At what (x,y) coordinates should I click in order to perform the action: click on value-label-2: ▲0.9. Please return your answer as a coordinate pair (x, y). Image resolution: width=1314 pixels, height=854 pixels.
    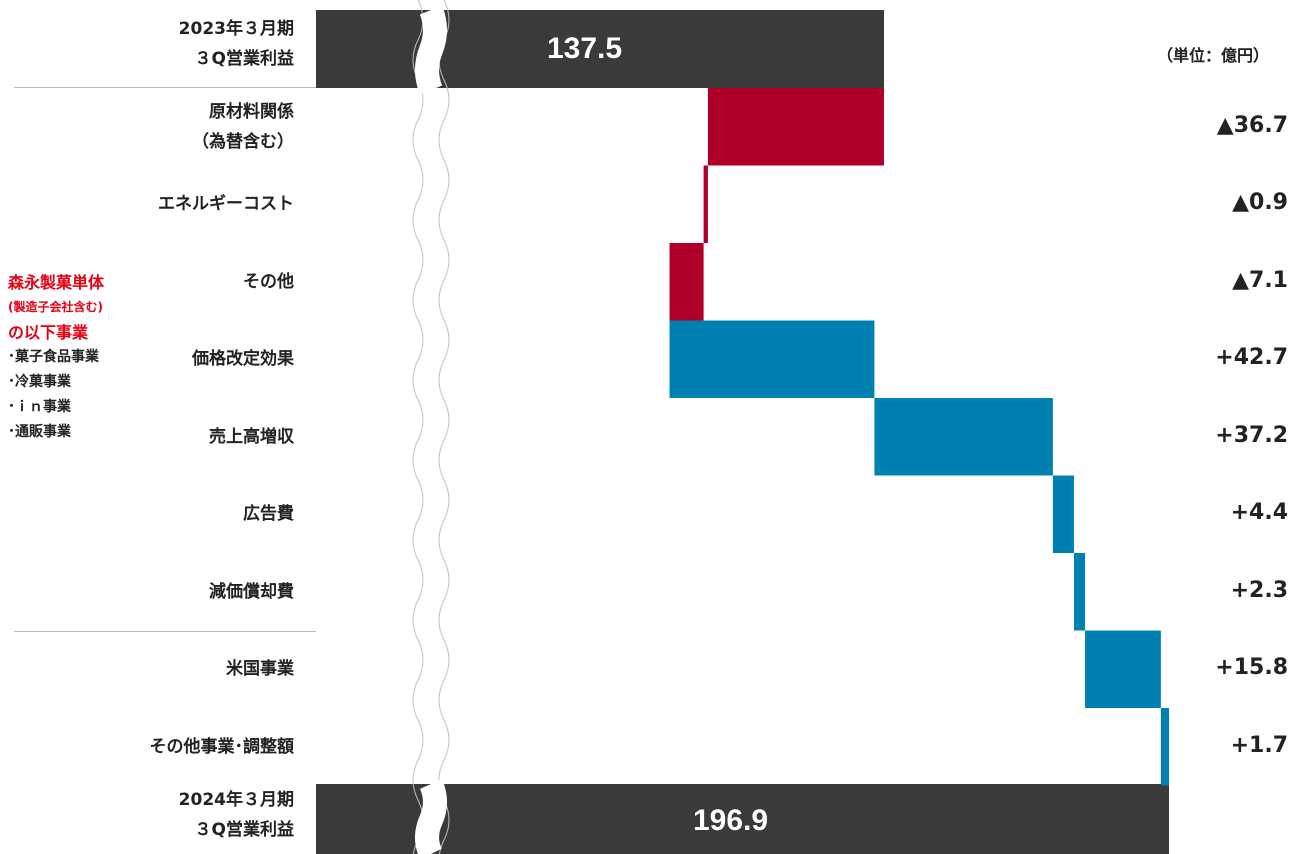
    Looking at the image, I should click on (1208, 202).